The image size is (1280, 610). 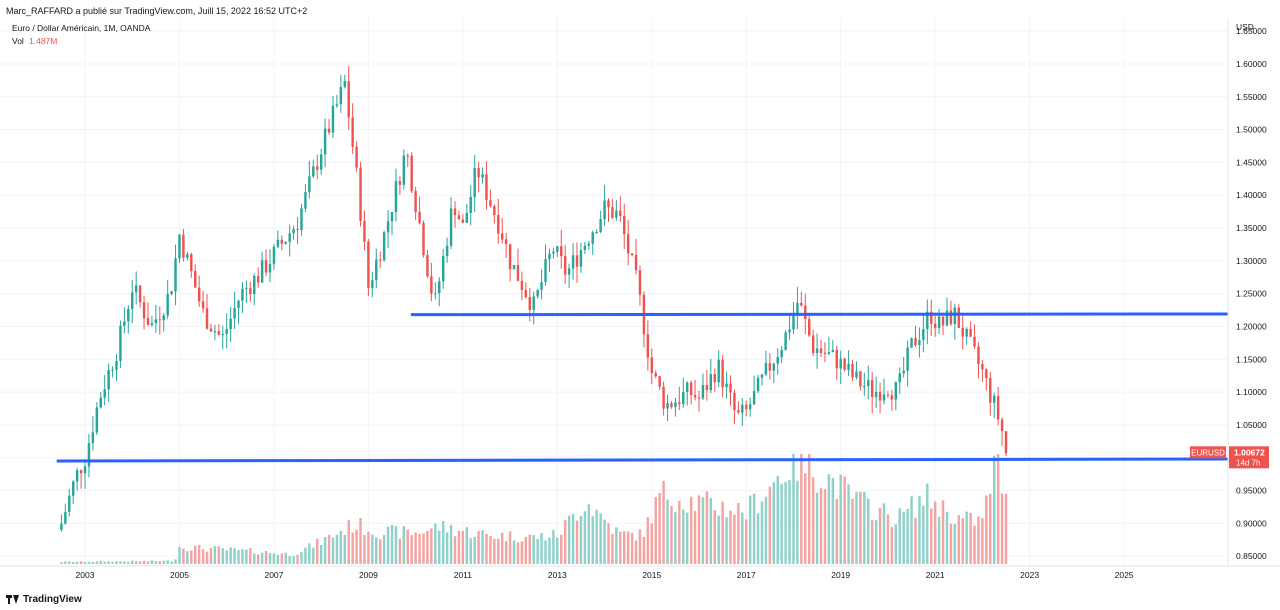 What do you see at coordinates (1208, 452) in the screenshot?
I see `symbol-tag-box` at bounding box center [1208, 452].